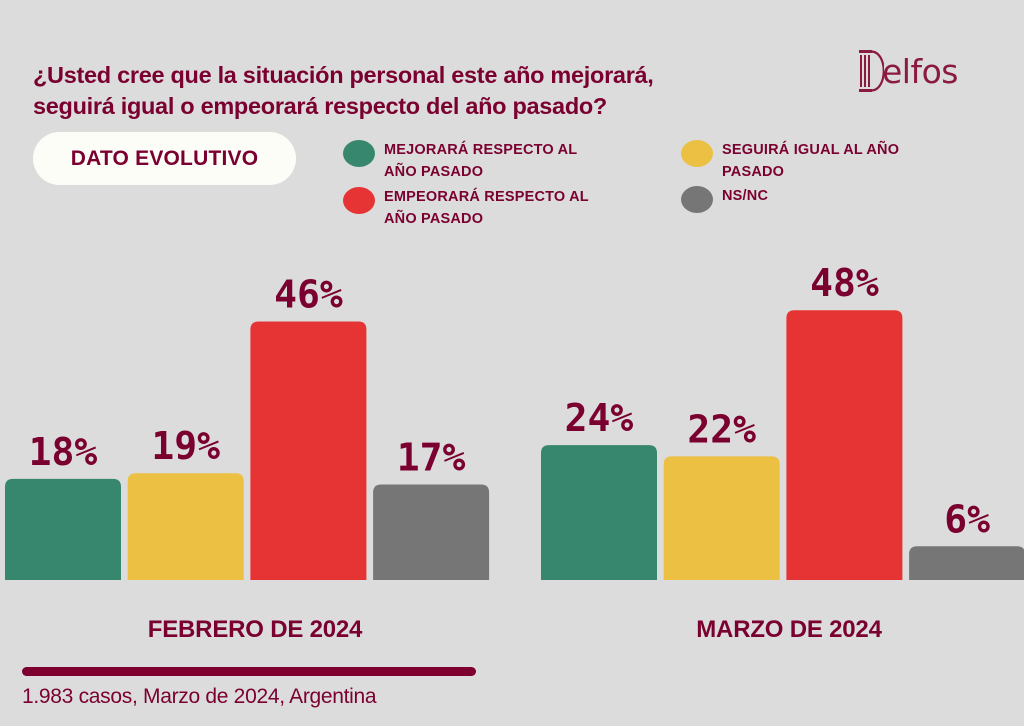  Describe the element at coordinates (63, 452) in the screenshot. I see `value-label-febrero-mejorara: 18%` at that location.